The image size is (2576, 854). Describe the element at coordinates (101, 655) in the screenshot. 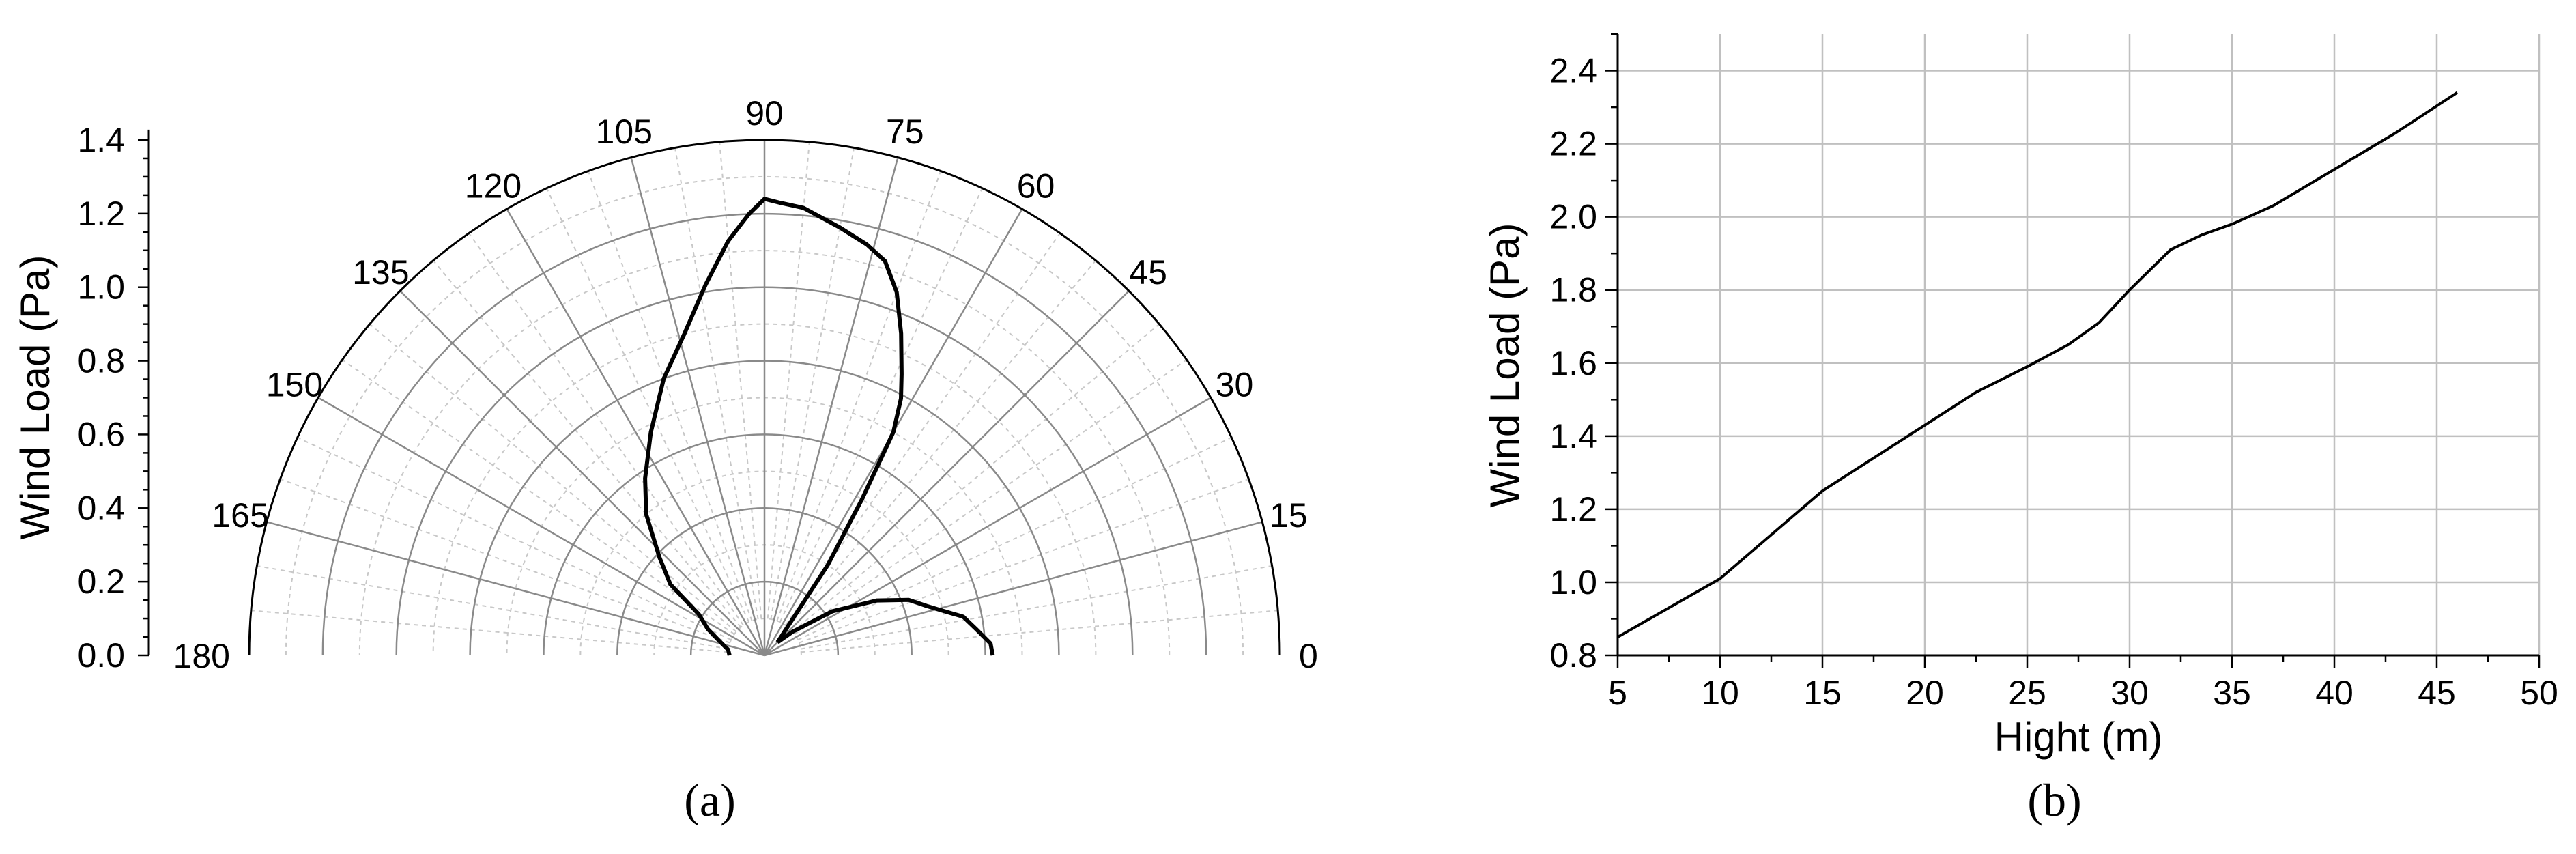

I see `radial-tick-label: 0.0` at that location.